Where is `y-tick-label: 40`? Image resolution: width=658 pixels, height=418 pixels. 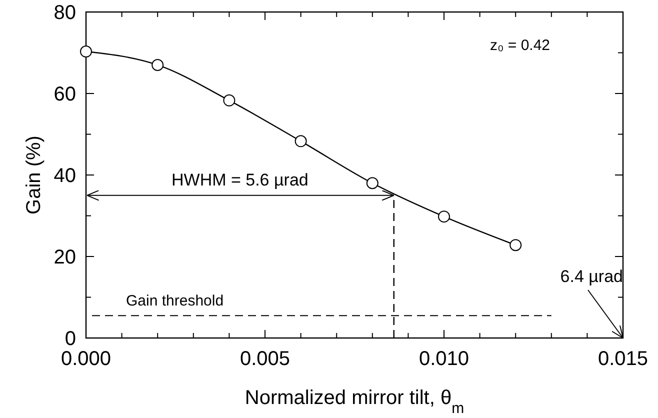
y-tick-label: 40 is located at coordinates (65, 176).